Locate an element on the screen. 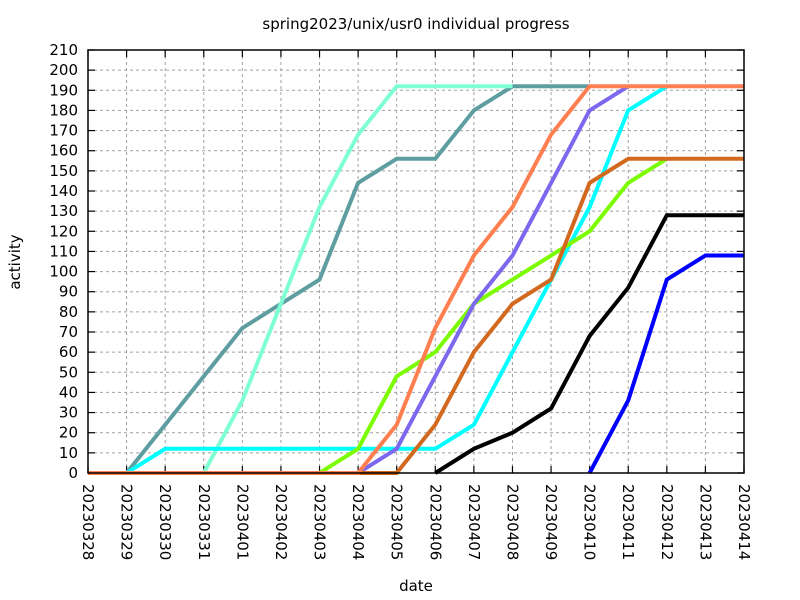  x-tick-label: 20230328 is located at coordinates (88, 522).